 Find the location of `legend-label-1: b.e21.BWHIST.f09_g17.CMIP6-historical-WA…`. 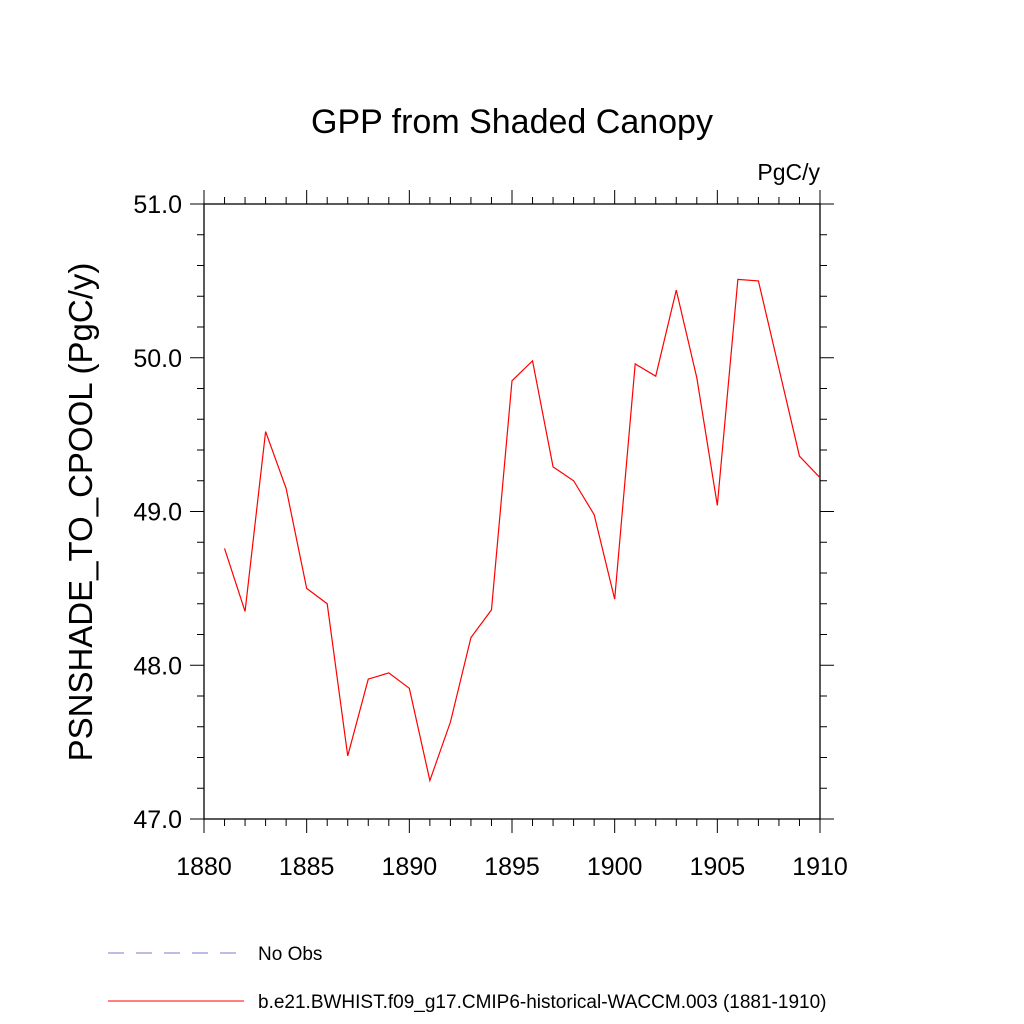

legend-label-1: b.e21.BWHIST.f09_g17.CMIP6-historical-WA… is located at coordinates (542, 1002).